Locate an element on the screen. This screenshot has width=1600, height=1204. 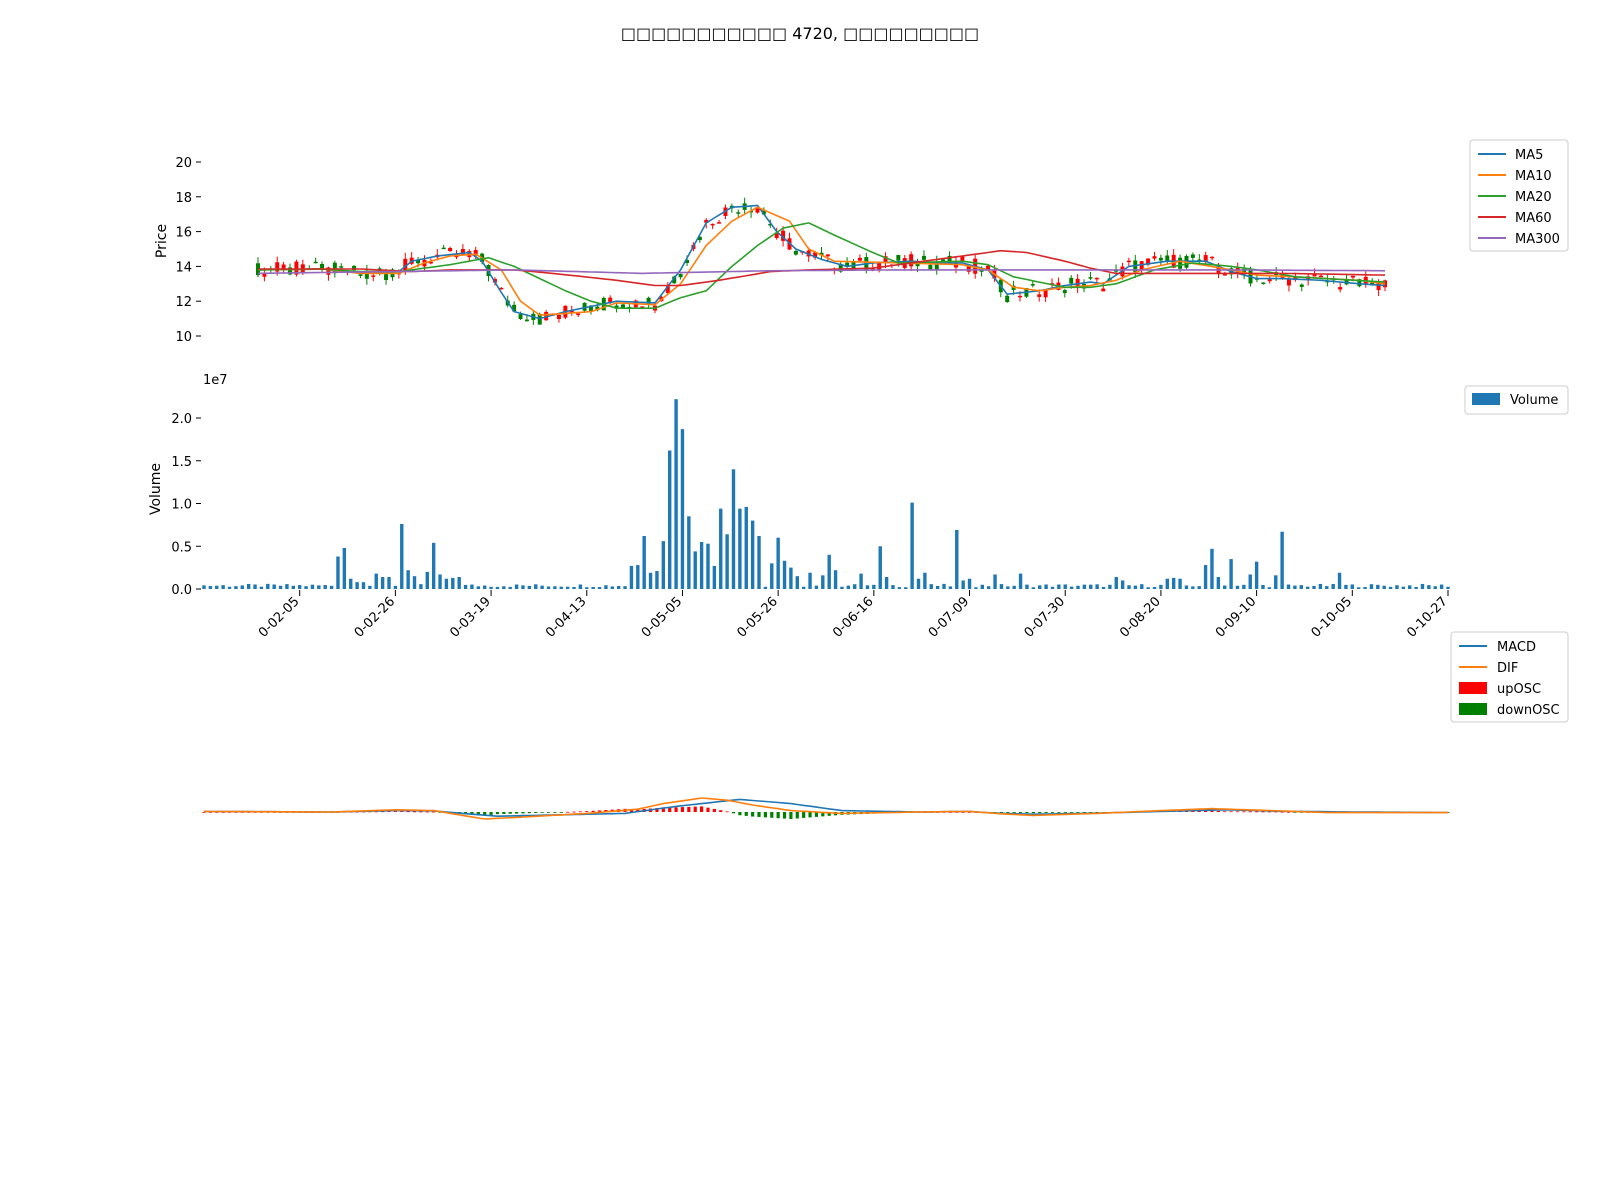
price-moving-averages is located at coordinates (821, 262).